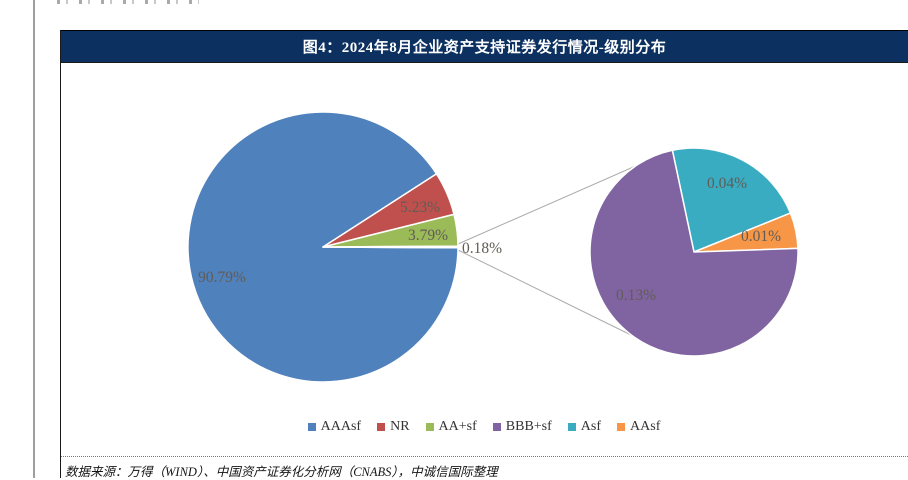  Describe the element at coordinates (528, 426) in the screenshot. I see `legend-label: BBB+sf` at that location.